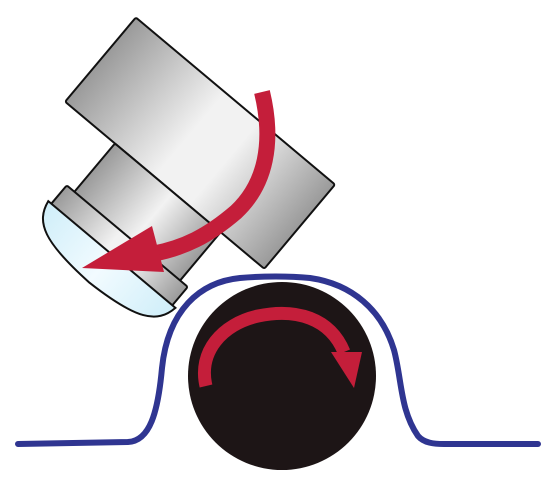  Describe the element at coordinates (123, 249) in the screenshot. I see `counter-clockwise-arrow-head` at that location.